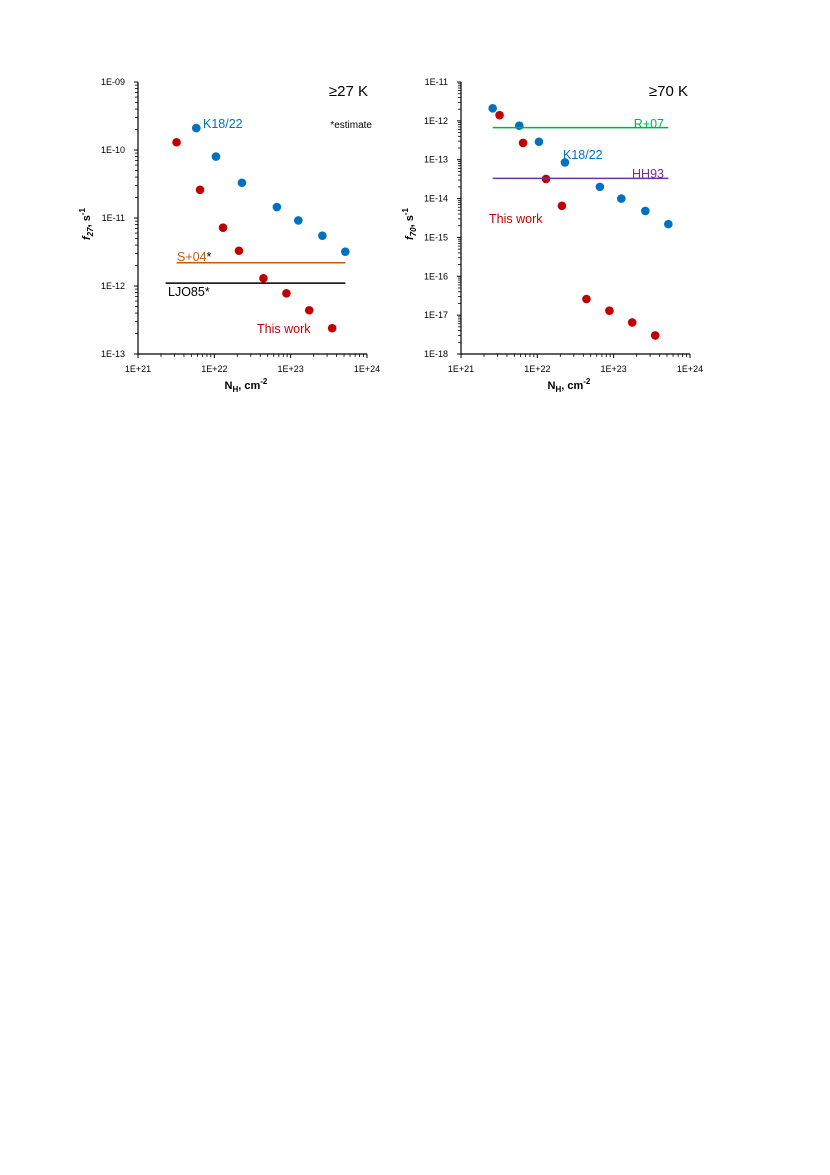 The image size is (830, 1175). Describe the element at coordinates (113, 150) in the screenshot. I see `y-tick-label: 1E-10` at that location.